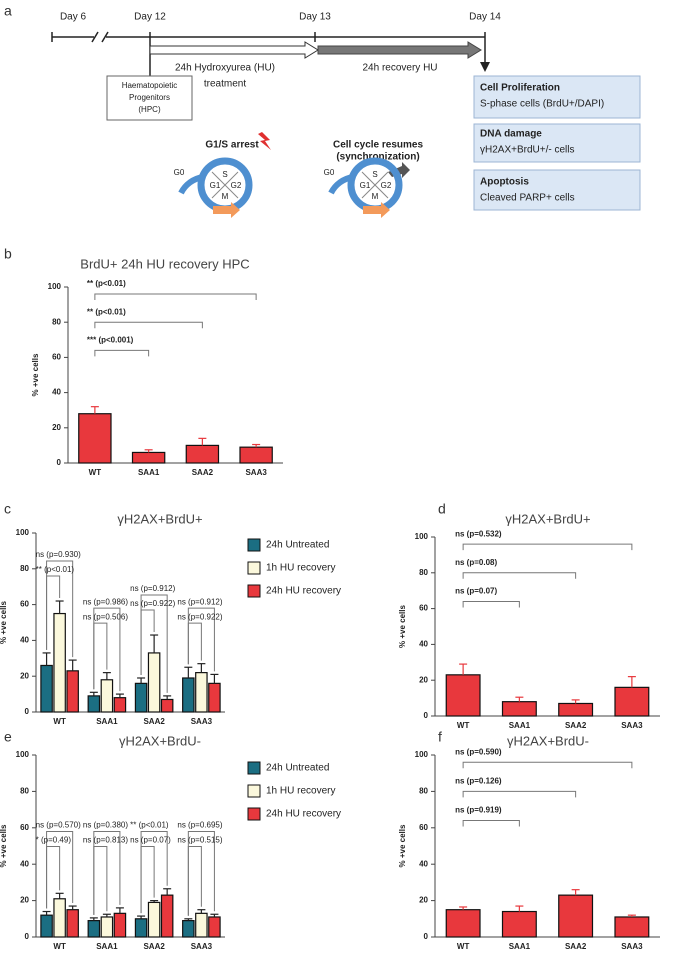 The height and width of the screenshot is (979, 686). What do you see at coordinates (264, 141) in the screenshot?
I see `bolt-icon` at bounding box center [264, 141].